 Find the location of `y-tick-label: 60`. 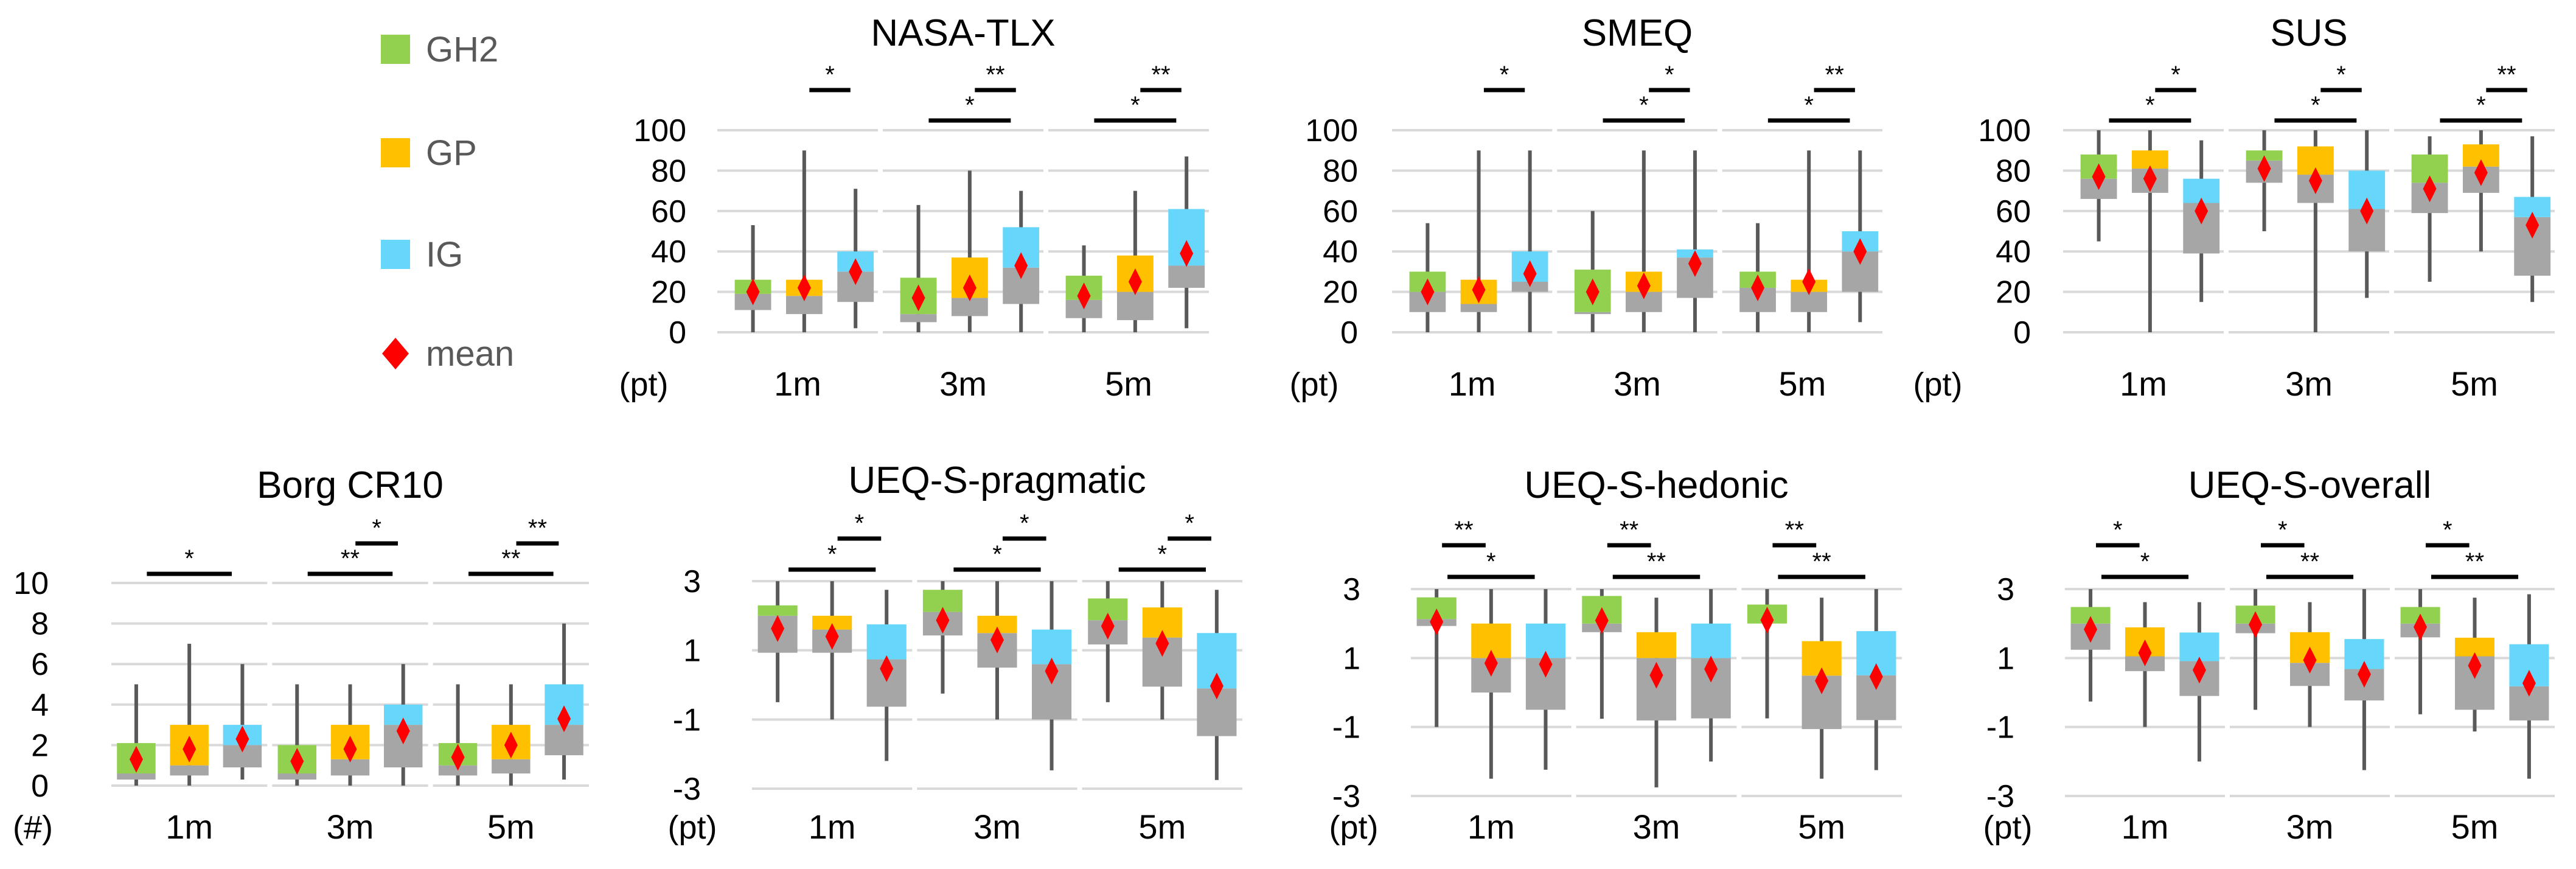

y-tick-label: 60 is located at coordinates (2013, 211).